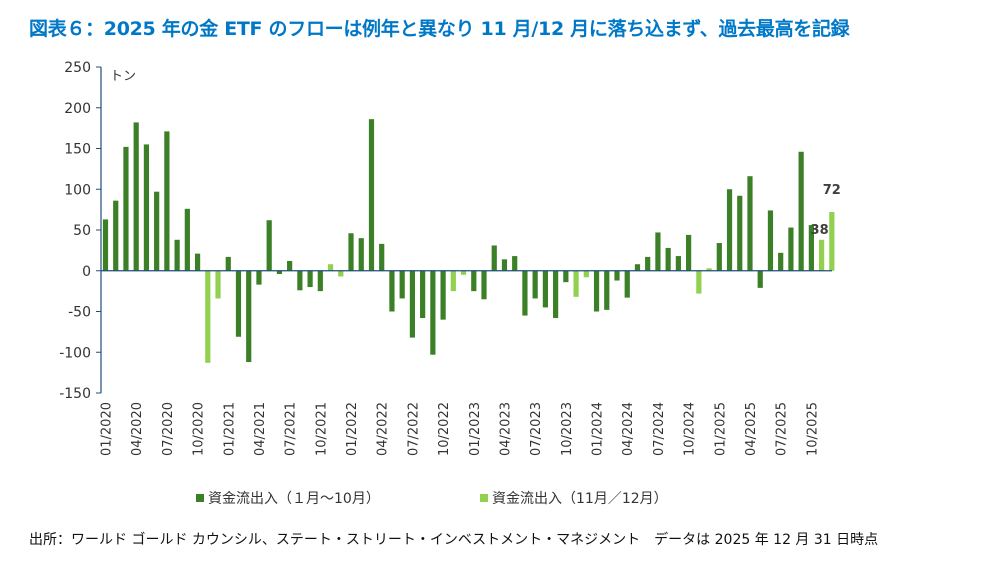  I want to click on y-tick-label: -100, so click(75, 353).